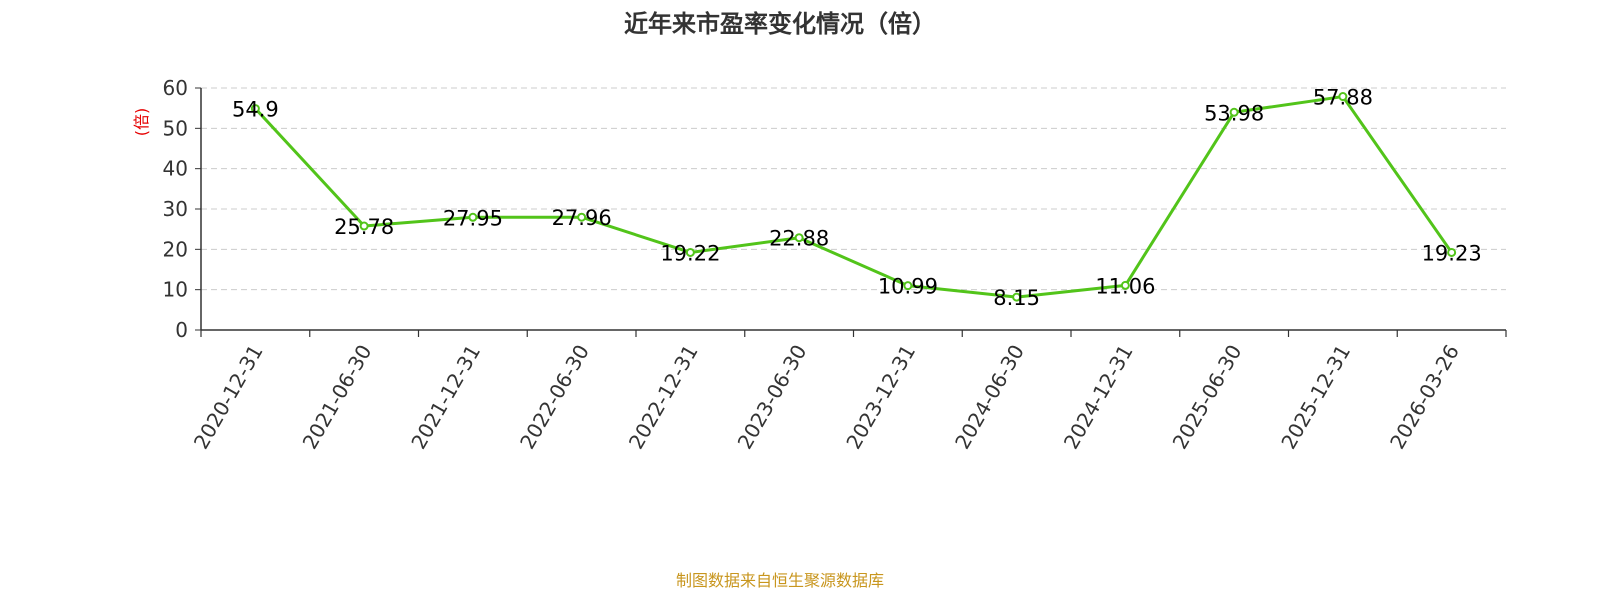 This screenshot has width=1600, height=600. I want to click on data-label: 57.88, so click(1343, 98).